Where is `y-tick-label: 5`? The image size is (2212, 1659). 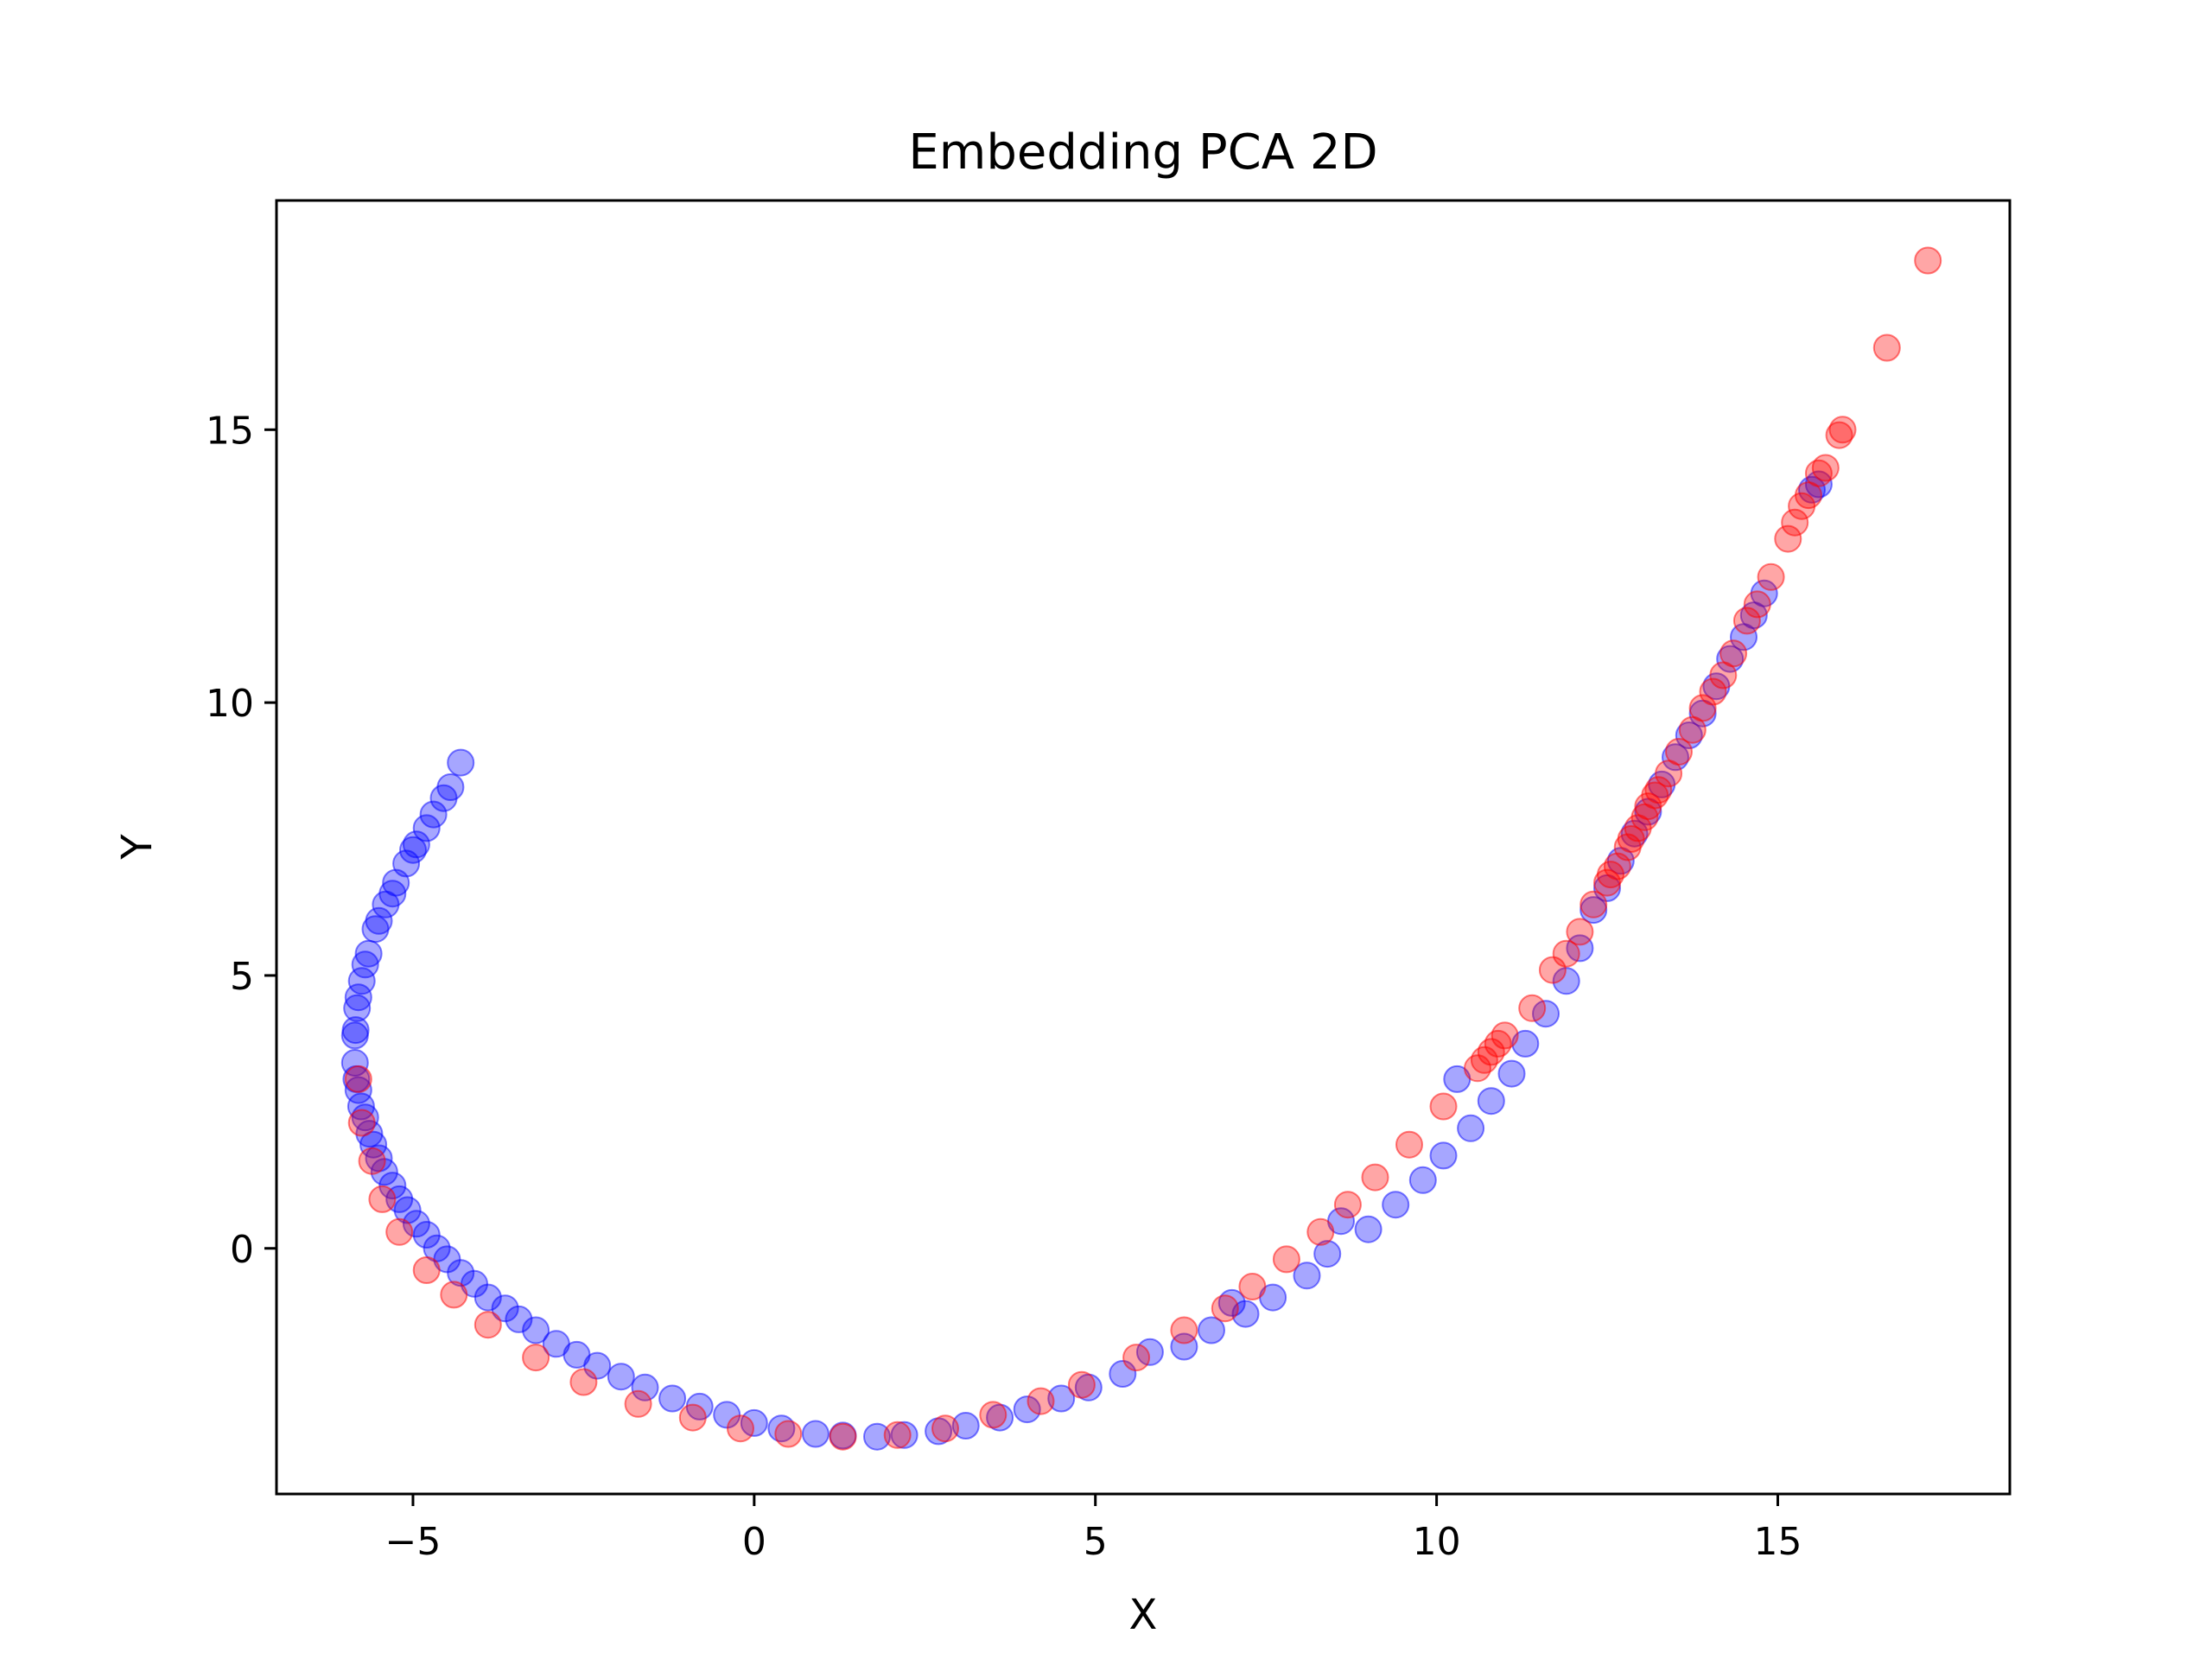 y-tick-label: 5 is located at coordinates (242, 977).